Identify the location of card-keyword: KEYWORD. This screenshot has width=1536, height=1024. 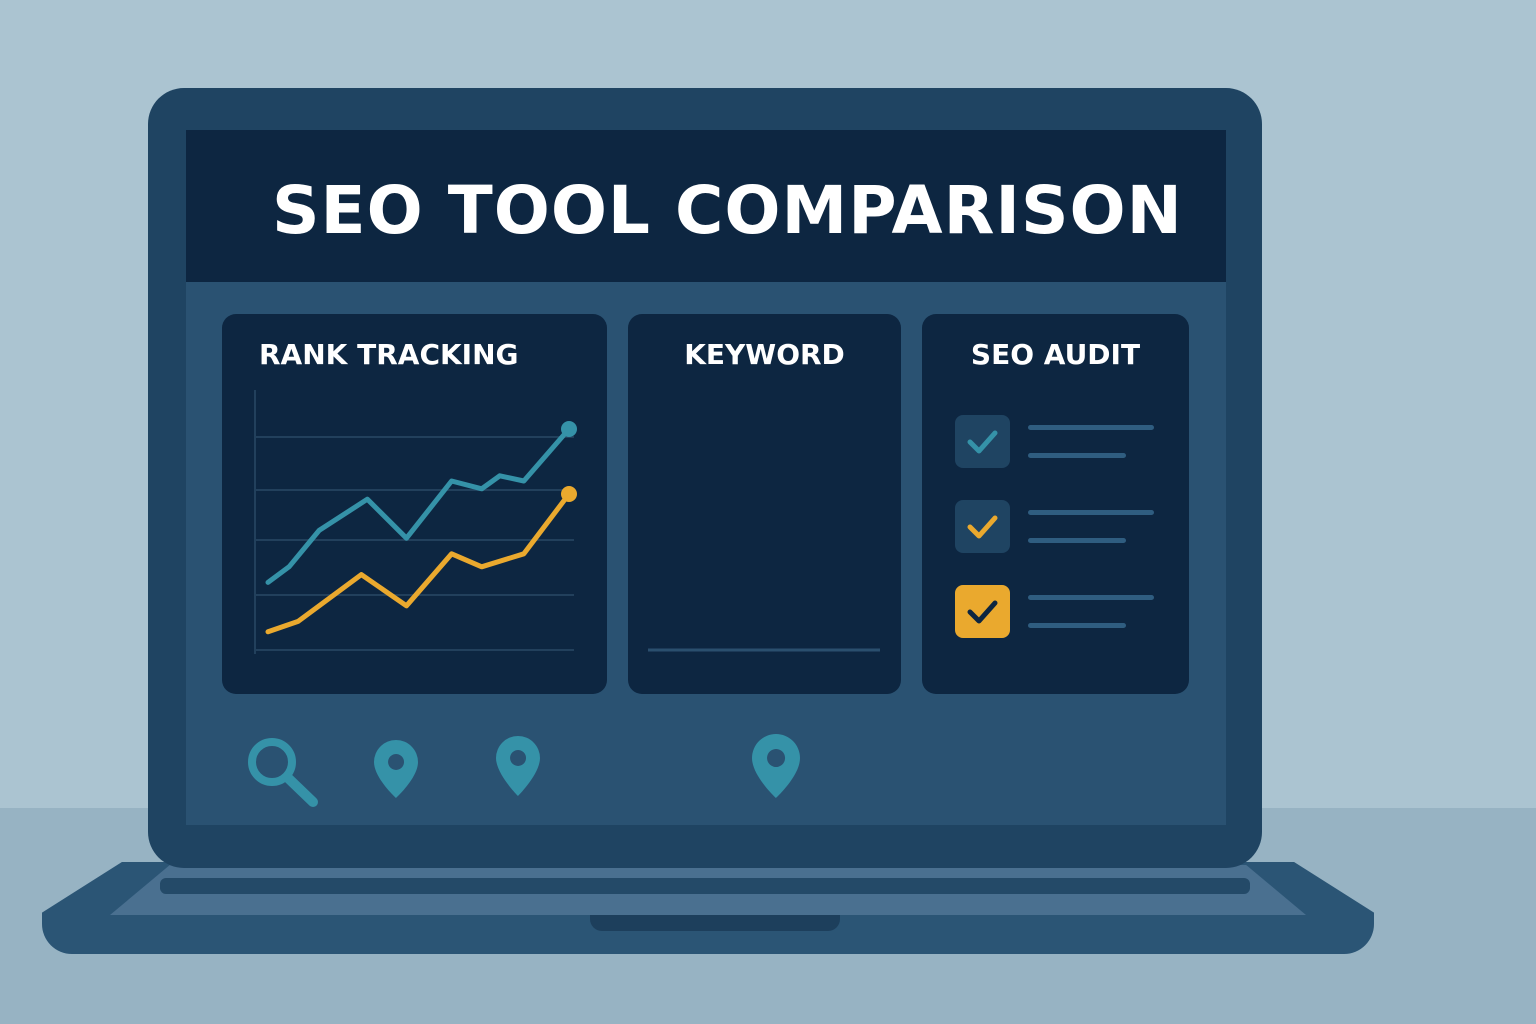
(764, 504).